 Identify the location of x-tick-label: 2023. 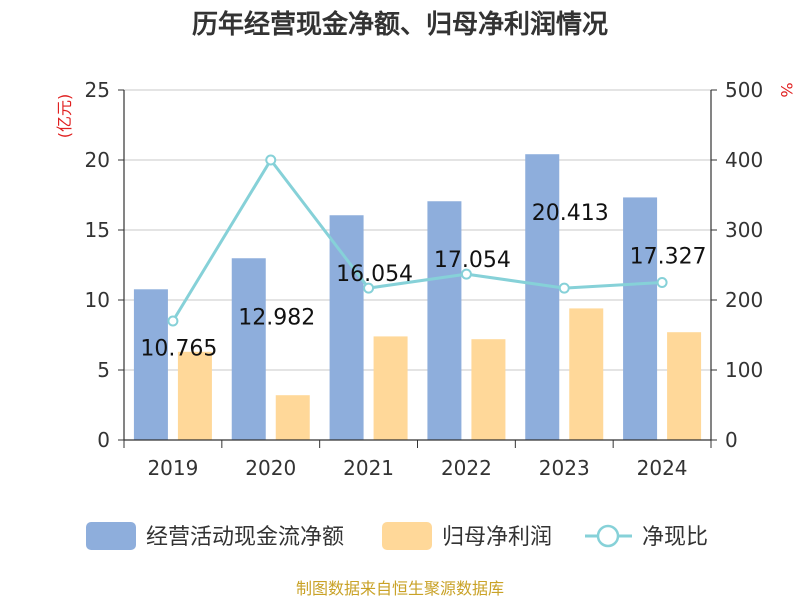
(564, 468).